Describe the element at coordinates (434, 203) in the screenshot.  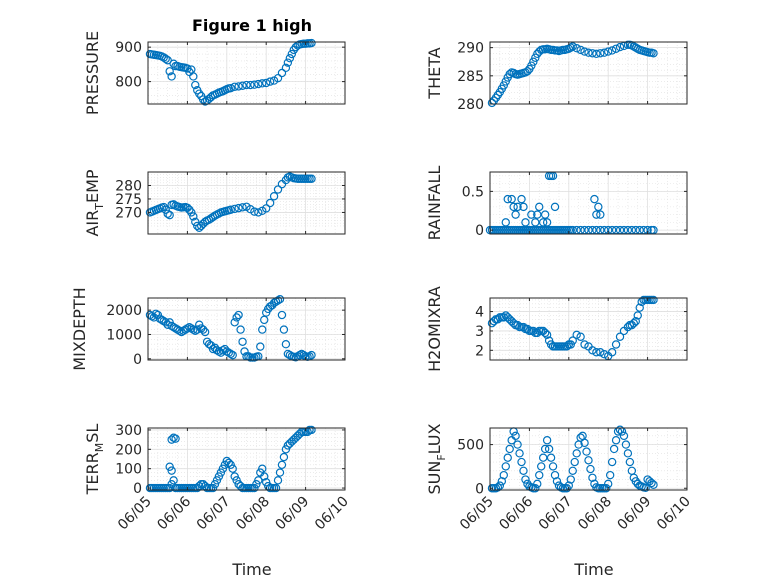
I see `y-axis-label: RAINFALL` at that location.